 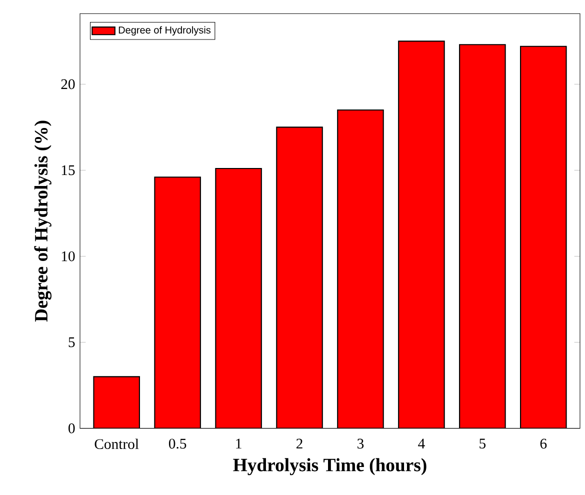 I want to click on y-tick-label: 5, so click(x=71, y=342).